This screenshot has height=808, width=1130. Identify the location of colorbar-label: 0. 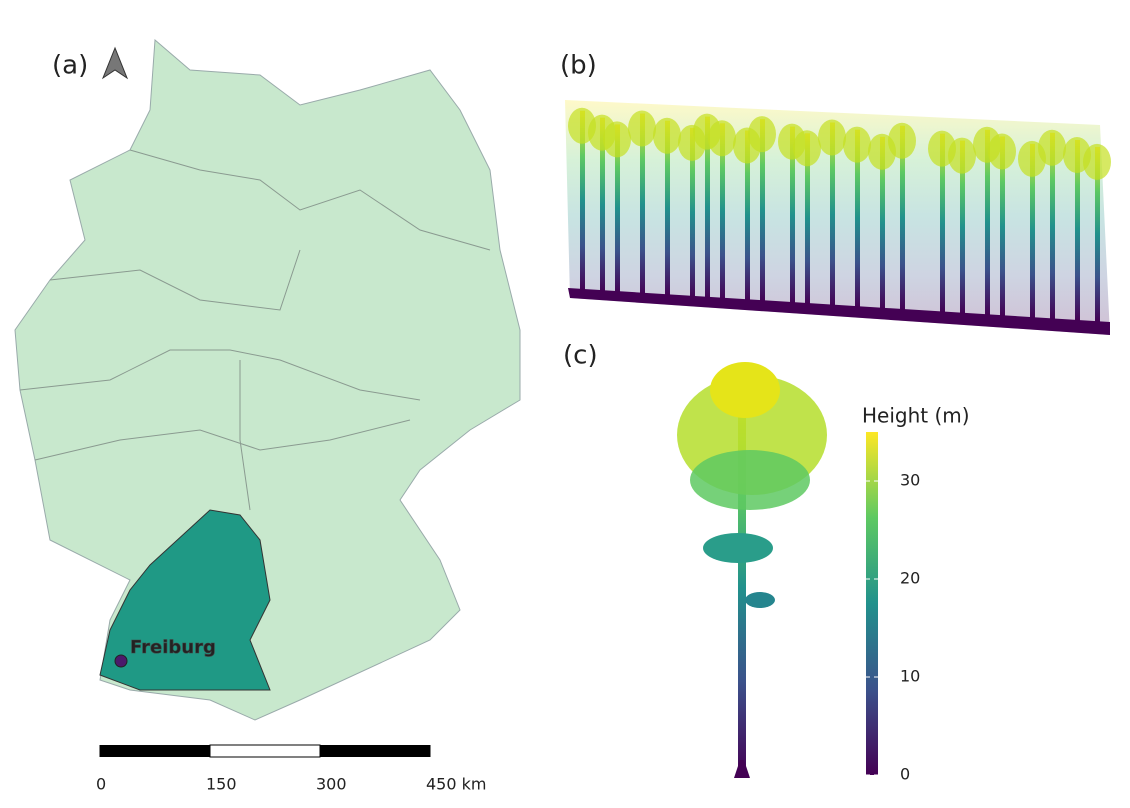
(905, 774).